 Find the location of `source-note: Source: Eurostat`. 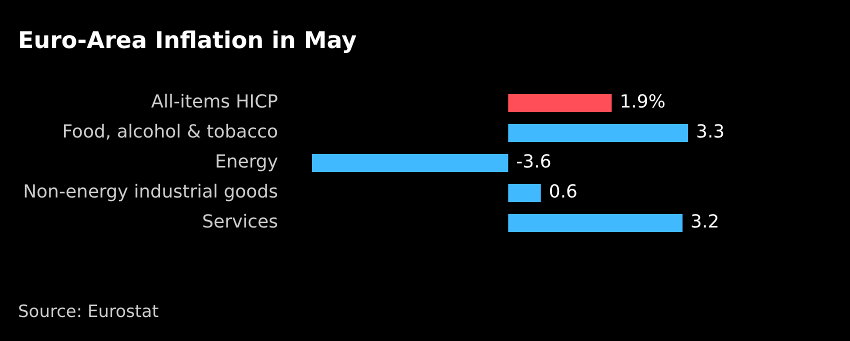

source-note: Source: Eurostat is located at coordinates (88, 312).